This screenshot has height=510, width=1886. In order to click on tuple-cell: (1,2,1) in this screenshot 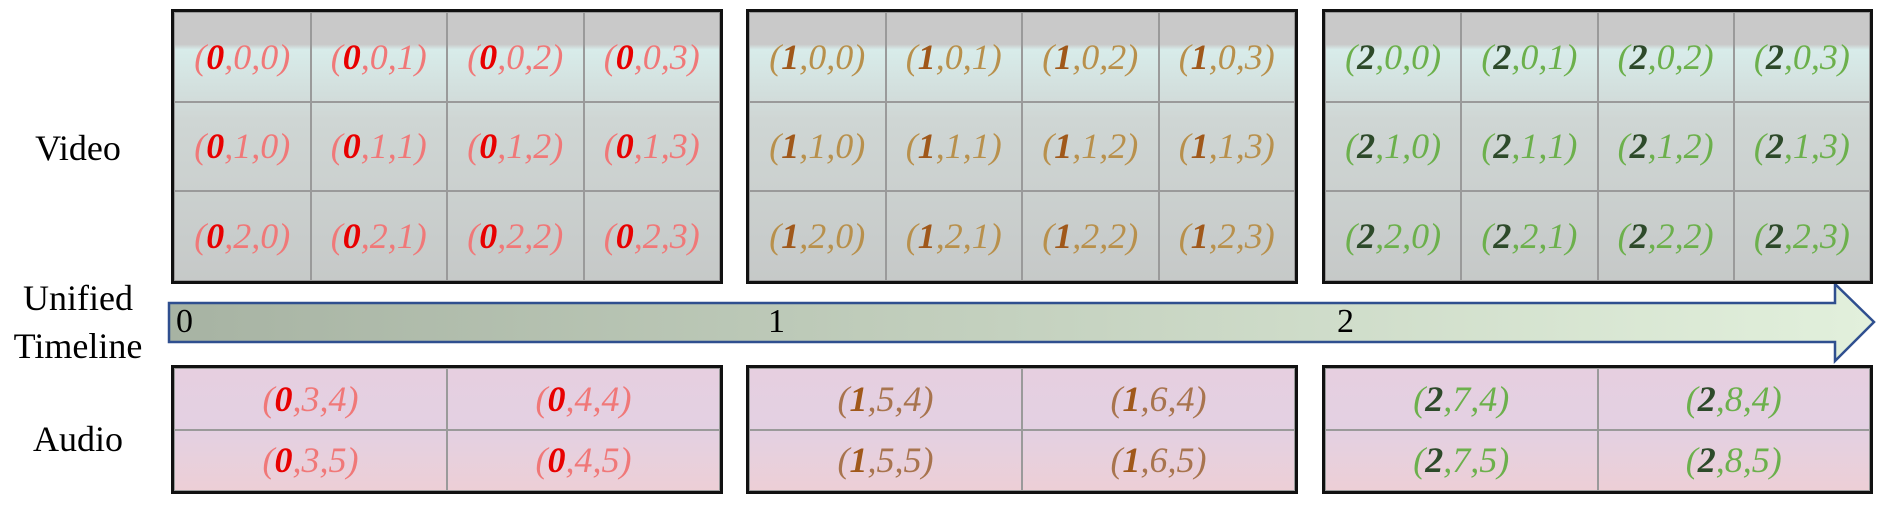, I will do `click(953, 236)`.